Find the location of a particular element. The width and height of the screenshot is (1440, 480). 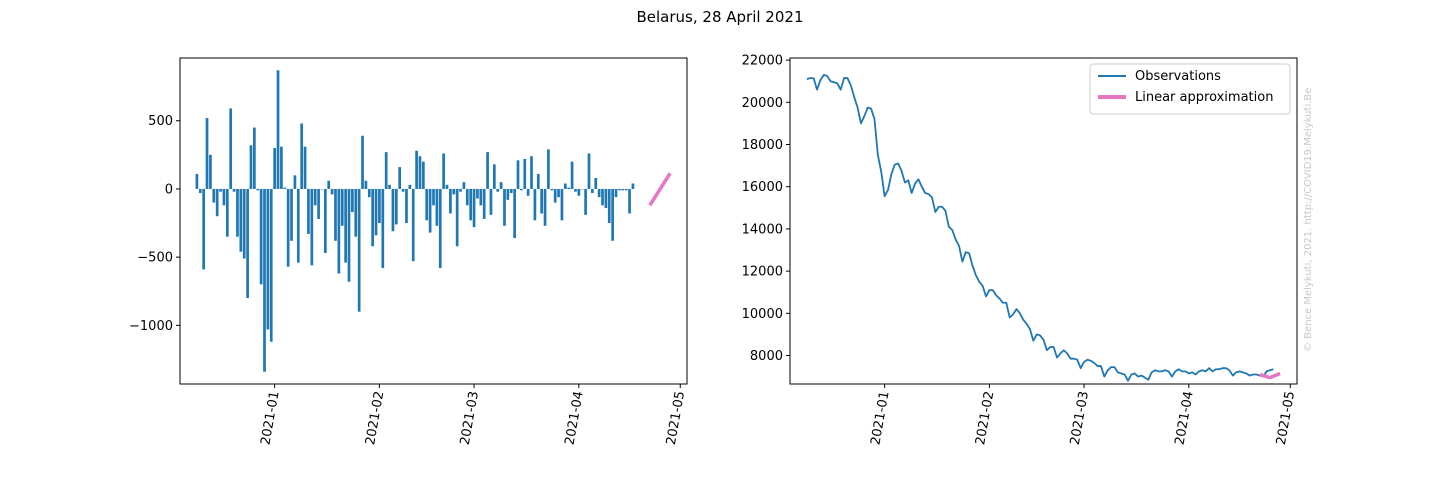

right-ytick-label: 20000 is located at coordinates (762, 103).